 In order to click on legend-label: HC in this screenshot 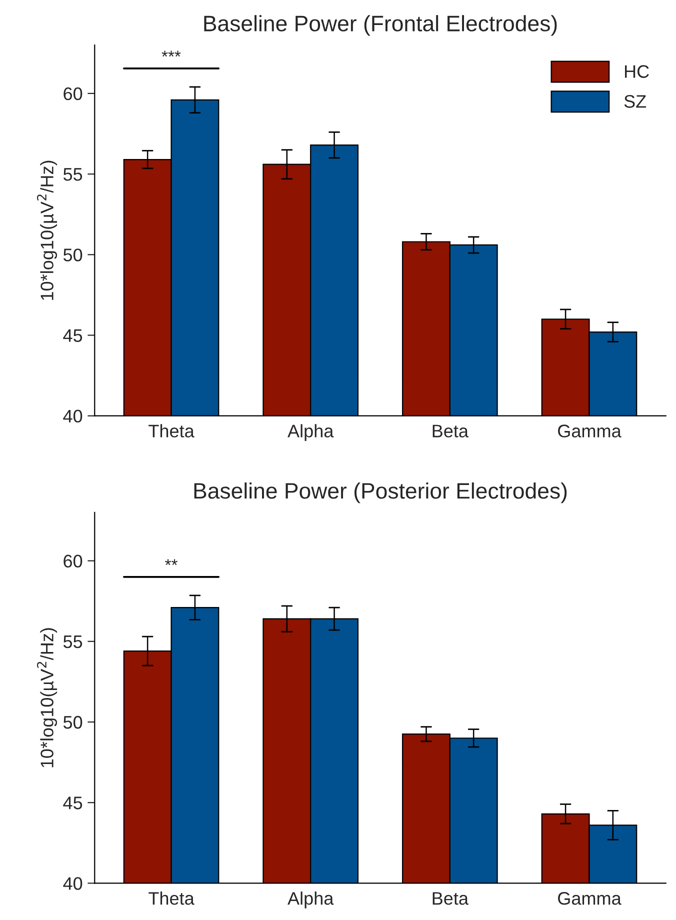, I will do `click(637, 71)`.